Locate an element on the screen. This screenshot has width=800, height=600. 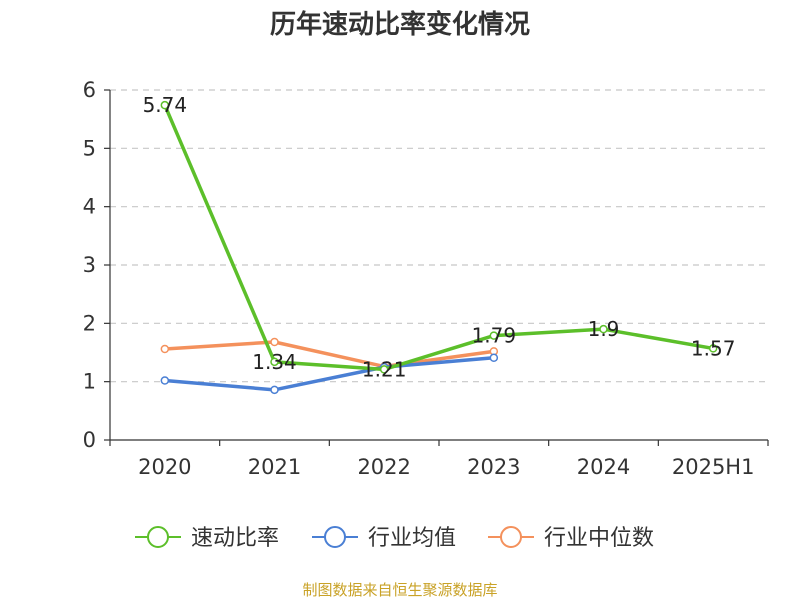
y-tick-label: 1 is located at coordinates (89, 382).